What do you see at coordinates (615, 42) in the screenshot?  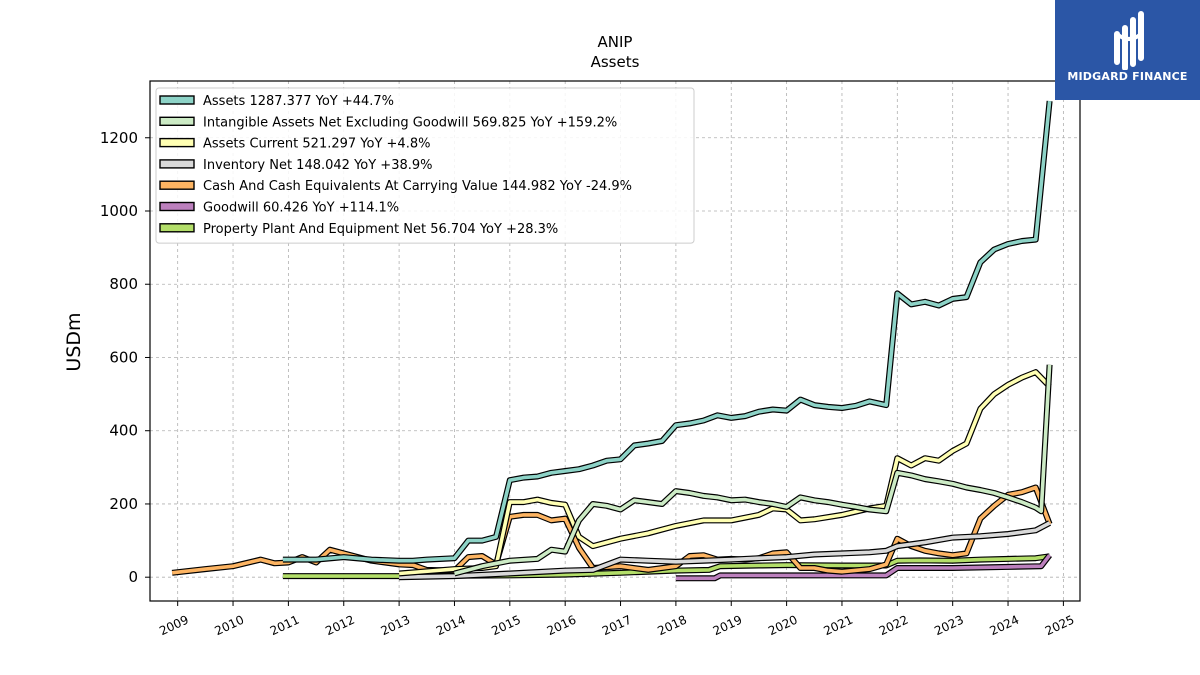 I see `chart-title: ANIP` at bounding box center [615, 42].